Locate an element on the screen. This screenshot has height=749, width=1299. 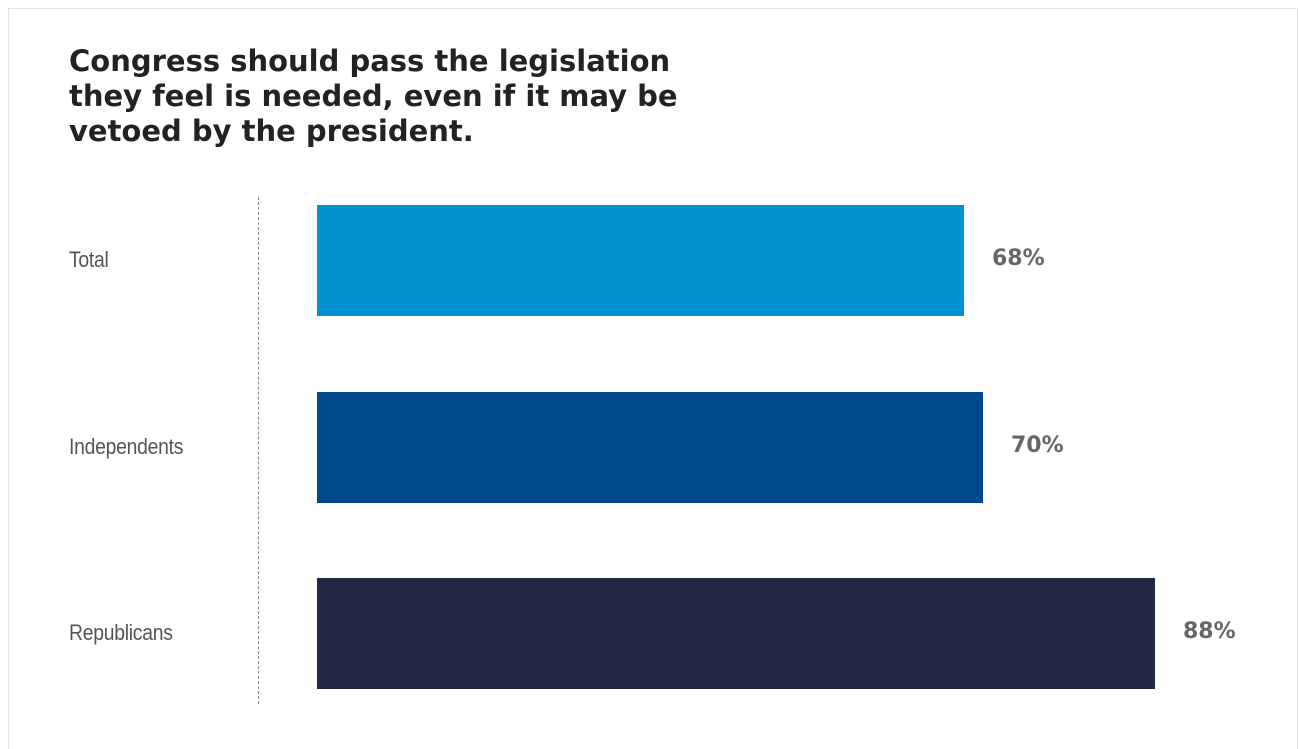
value-label-independents: 70% is located at coordinates (1037, 445).